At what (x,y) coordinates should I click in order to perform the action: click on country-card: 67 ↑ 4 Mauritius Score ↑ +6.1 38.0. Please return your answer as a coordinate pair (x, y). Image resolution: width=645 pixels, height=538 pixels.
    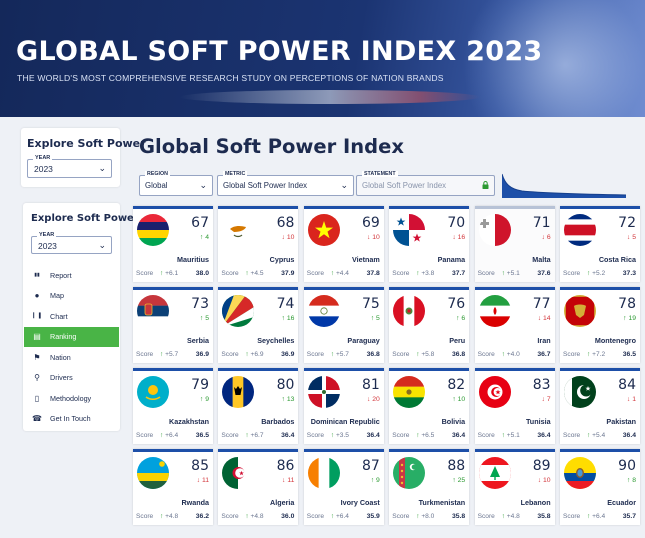
    Looking at the image, I should click on (173, 244).